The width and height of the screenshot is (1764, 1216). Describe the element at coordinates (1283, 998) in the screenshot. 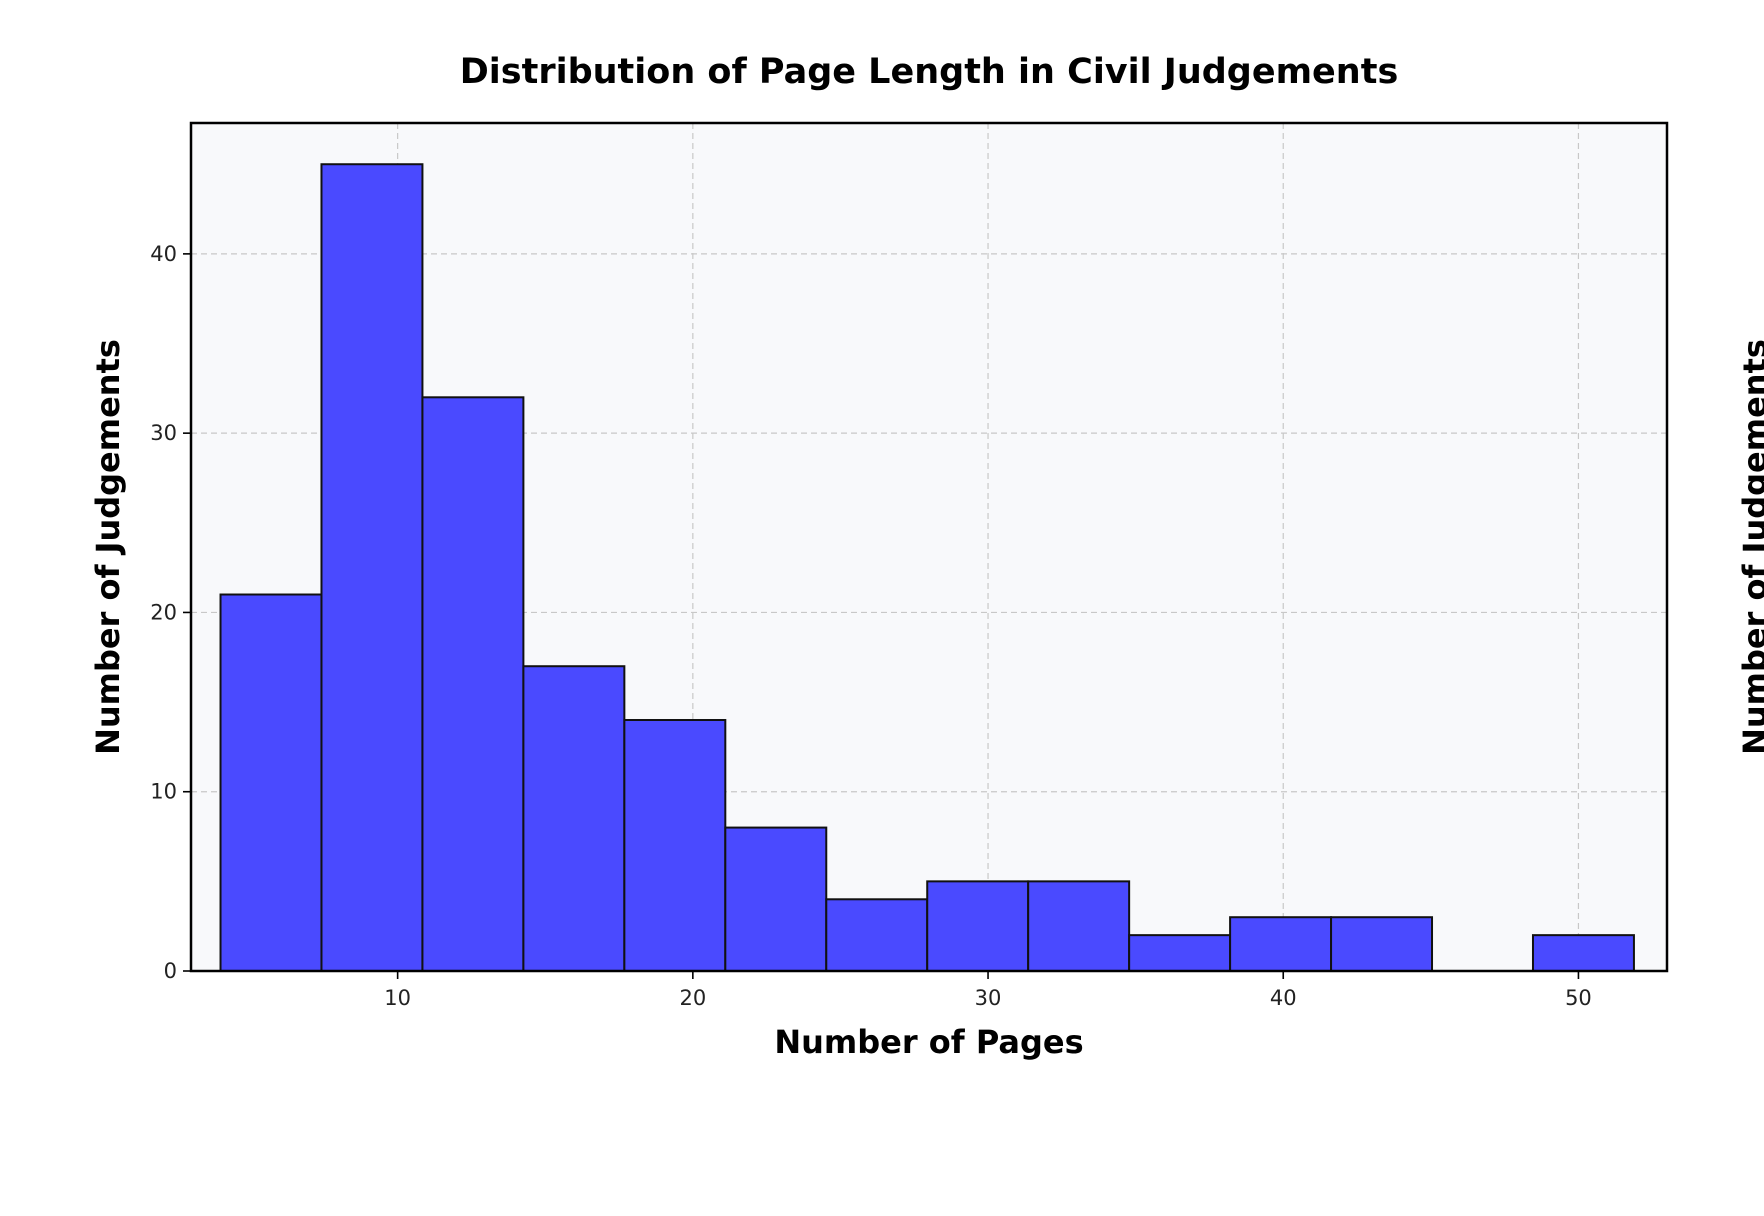

I see `x-tick-label: 40` at that location.